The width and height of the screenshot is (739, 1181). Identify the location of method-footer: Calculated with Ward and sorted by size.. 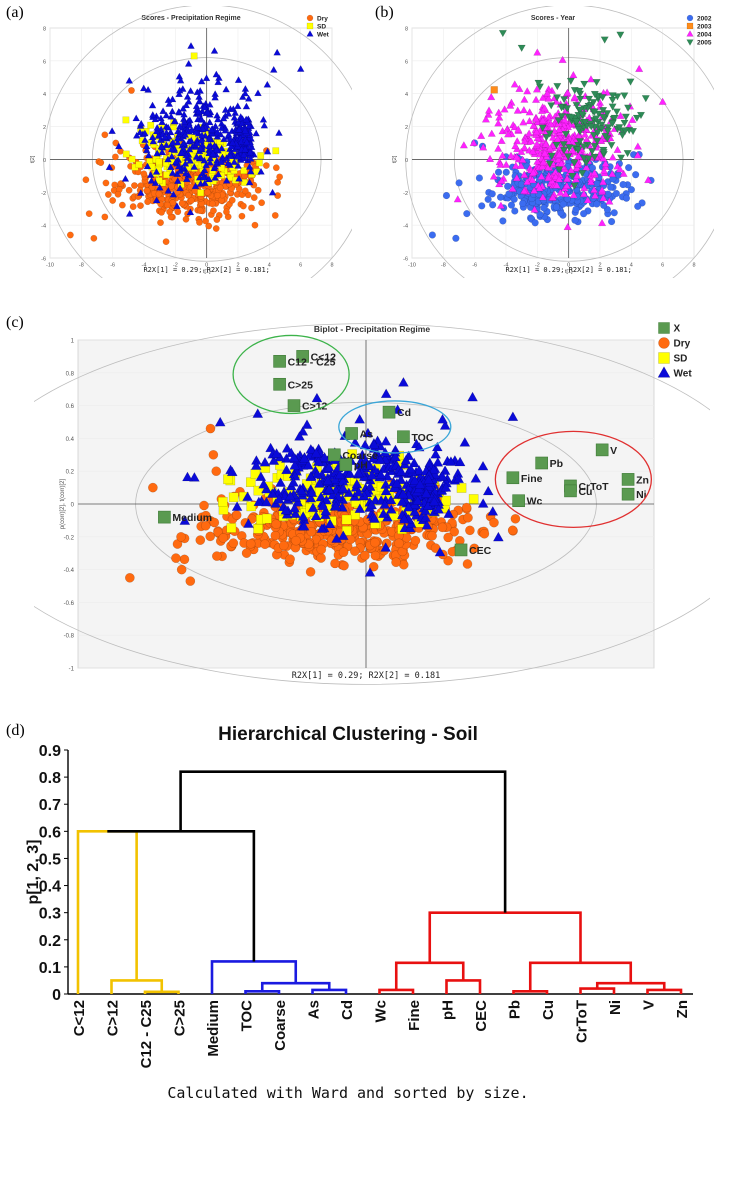
(347, 1093).